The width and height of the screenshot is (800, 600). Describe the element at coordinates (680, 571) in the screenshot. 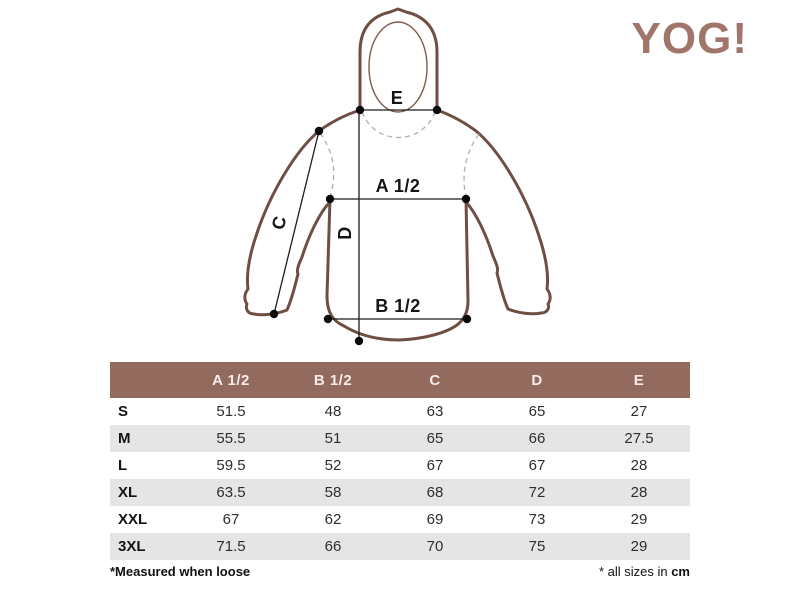

I see `footnote-units-unit: cm` at that location.